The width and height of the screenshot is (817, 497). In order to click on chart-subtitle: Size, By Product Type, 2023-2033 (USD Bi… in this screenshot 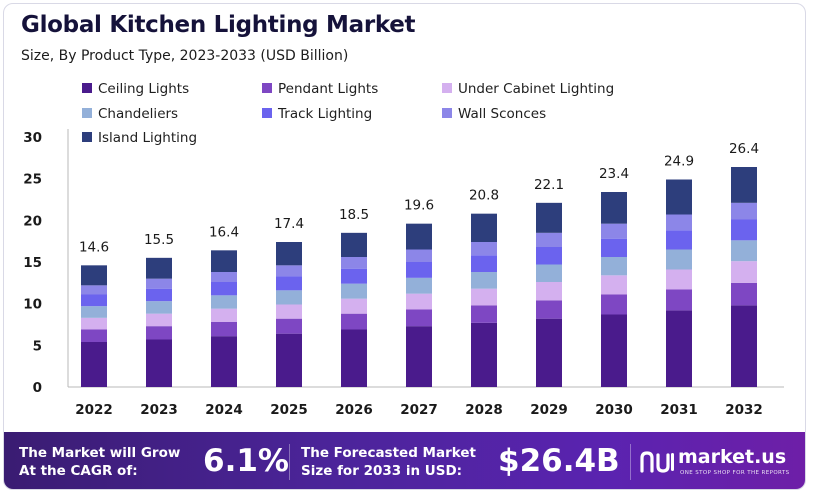, I will do `click(185, 56)`.